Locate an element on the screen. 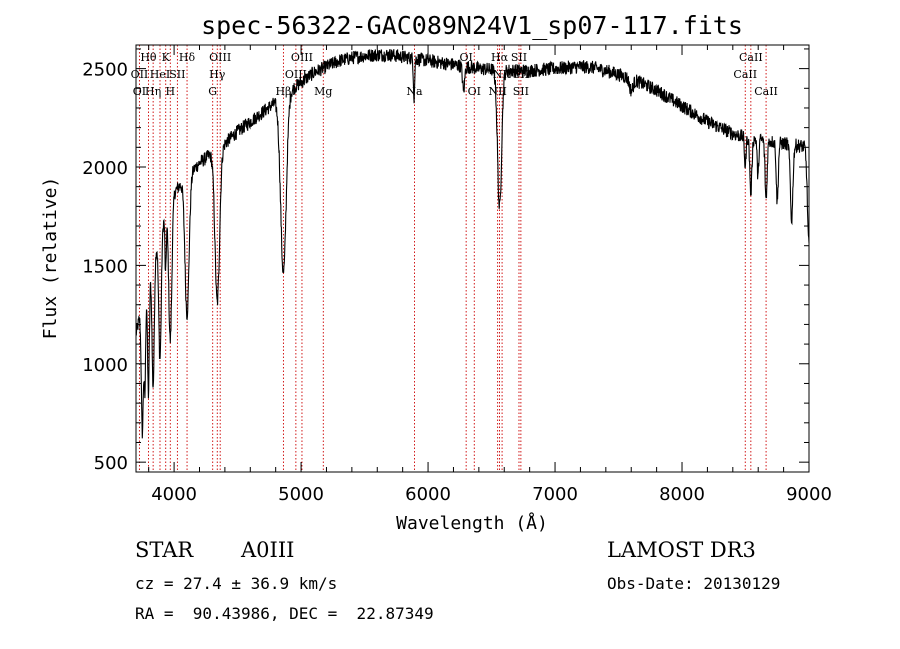 This screenshot has height=649, width=900. y-tick-label: 500 is located at coordinates (111, 463).